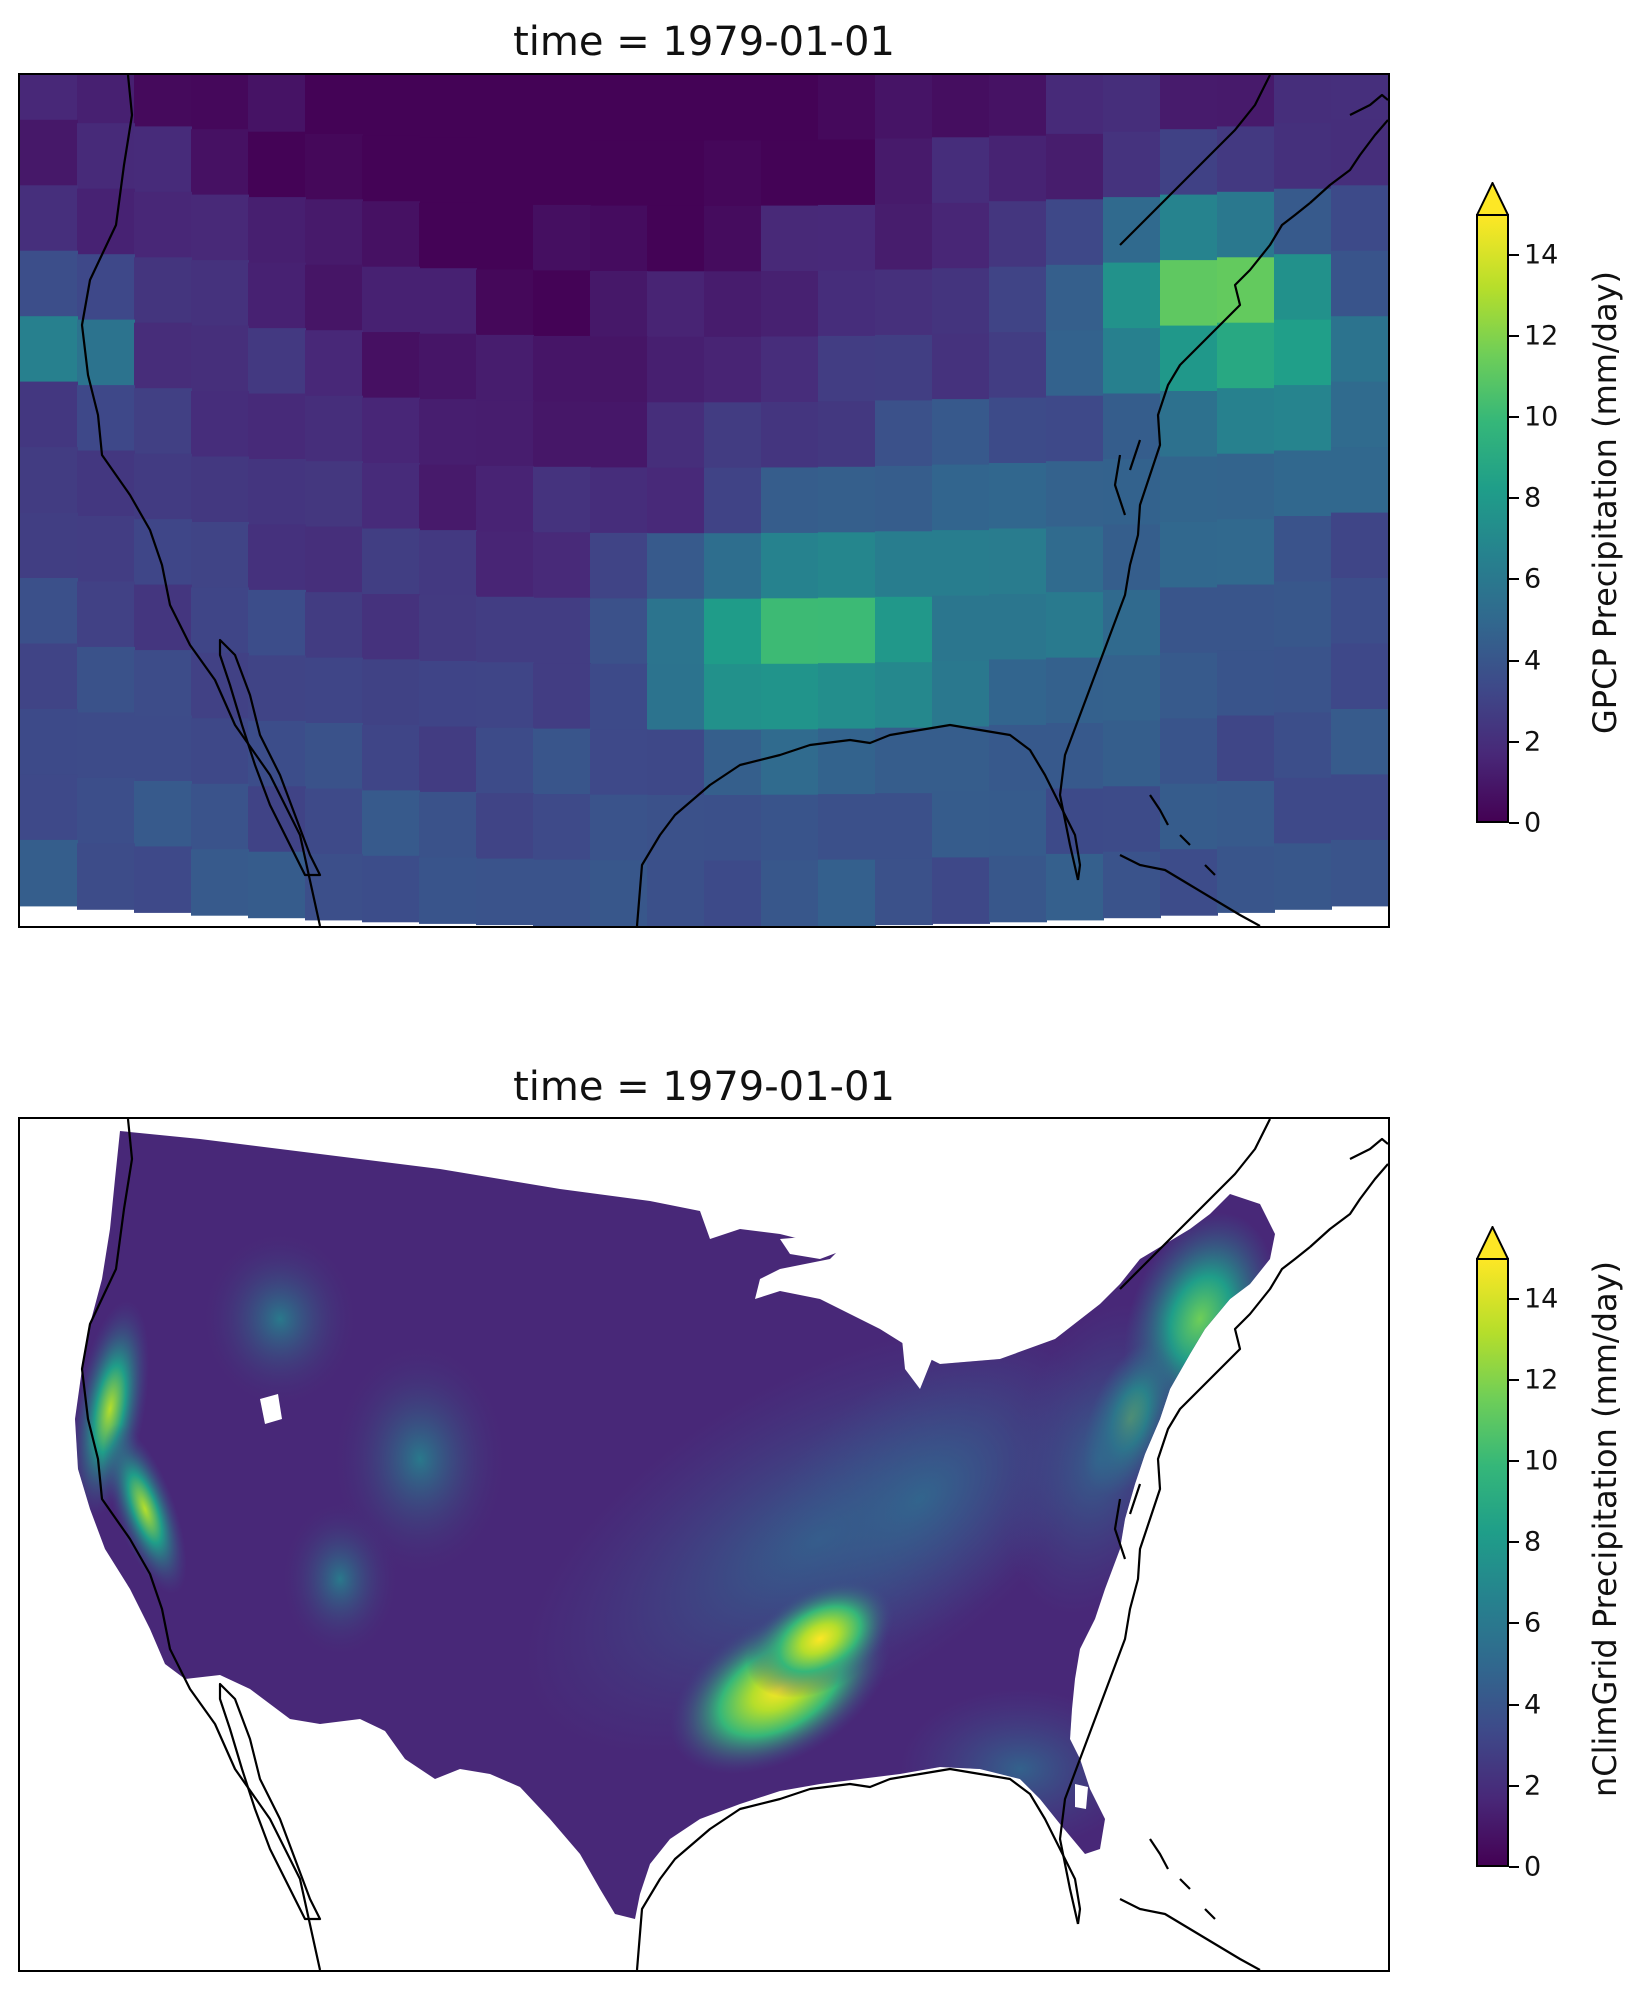 The image size is (1646, 1991). I want to click on lake-okeechobee, so click(1081, 1796).